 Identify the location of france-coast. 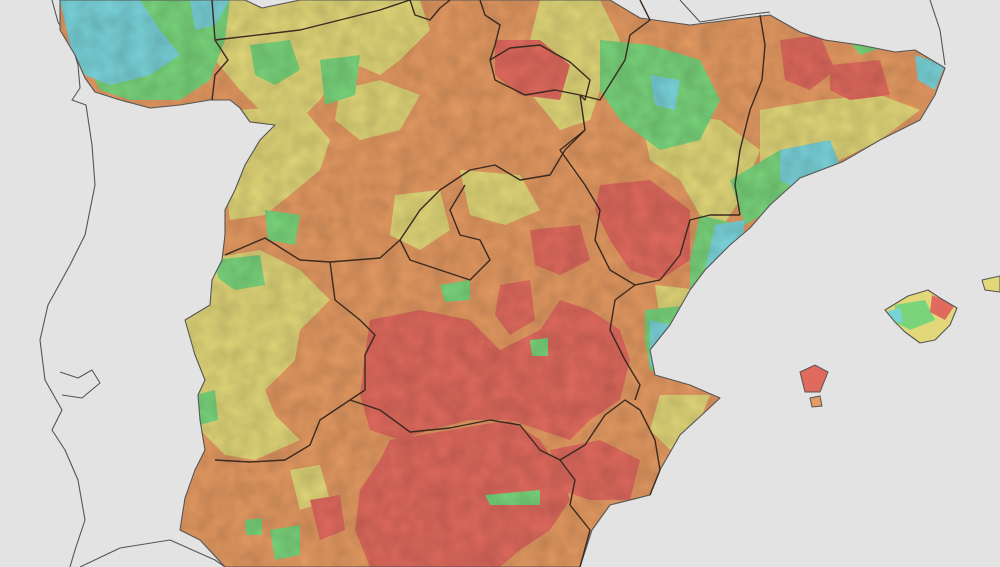
(812, 33).